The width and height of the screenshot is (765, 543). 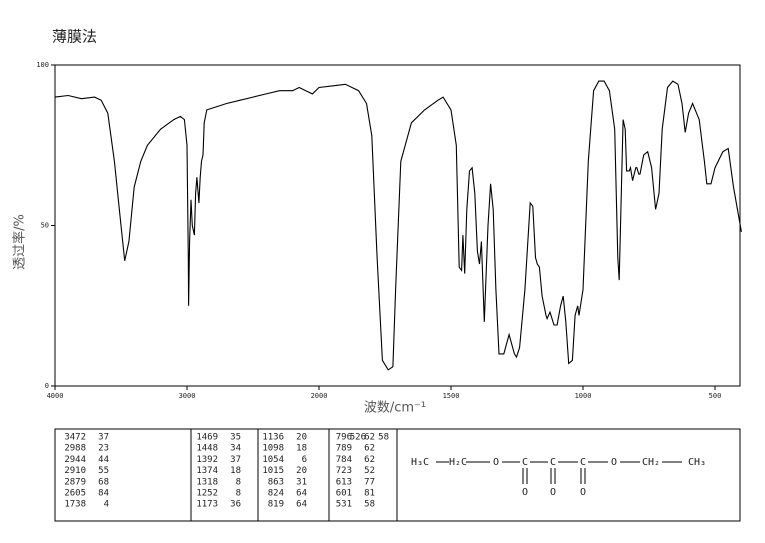 I want to click on peak-transmittance: 6, so click(x=304, y=460).